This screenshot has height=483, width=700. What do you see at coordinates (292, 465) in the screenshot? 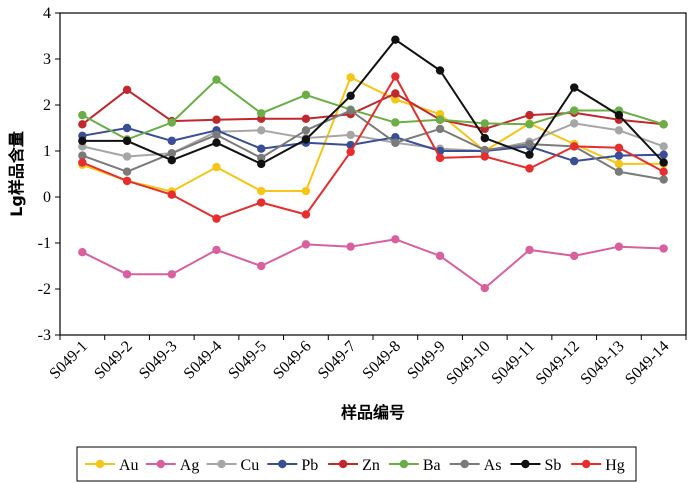
I see `legend-item-pb: Pb` at bounding box center [292, 465].